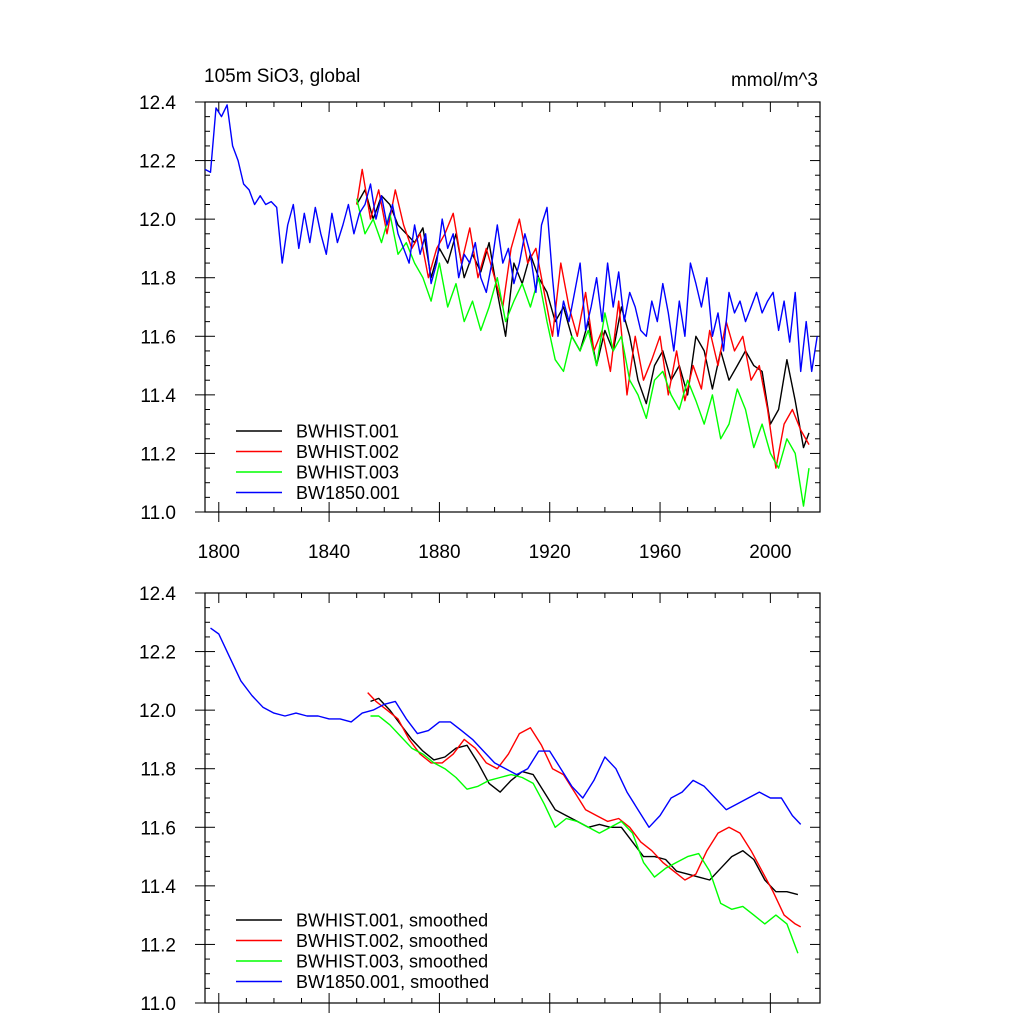  Describe the element at coordinates (282, 76) in the screenshot. I see `chart-title: 105m SiO3, global` at that location.